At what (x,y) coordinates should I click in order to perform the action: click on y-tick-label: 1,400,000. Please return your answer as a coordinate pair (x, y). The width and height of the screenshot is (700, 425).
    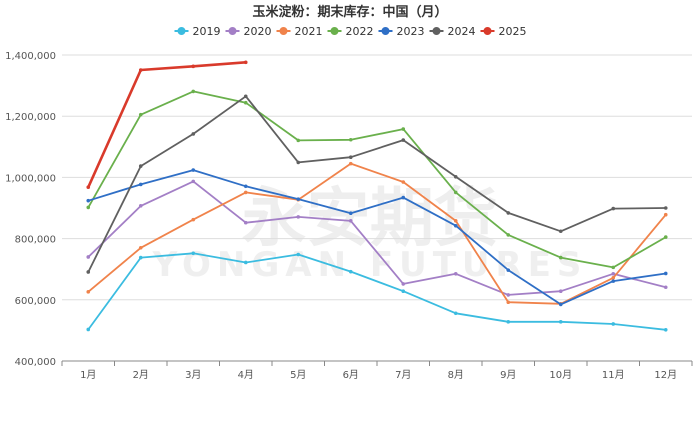
    Looking at the image, I should click on (30, 56).